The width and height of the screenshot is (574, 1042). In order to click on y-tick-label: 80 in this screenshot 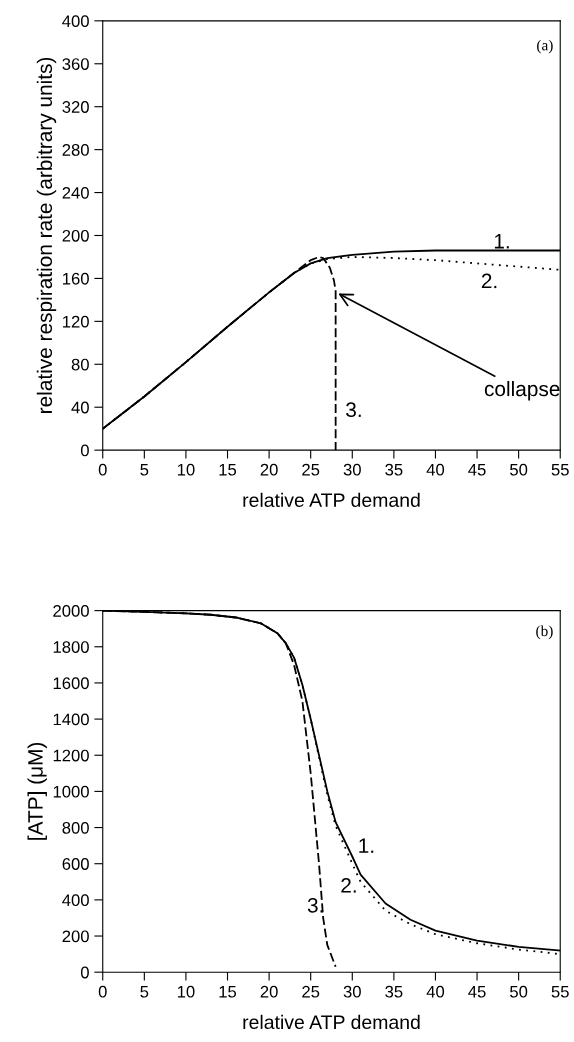, I will do `click(80, 364)`.